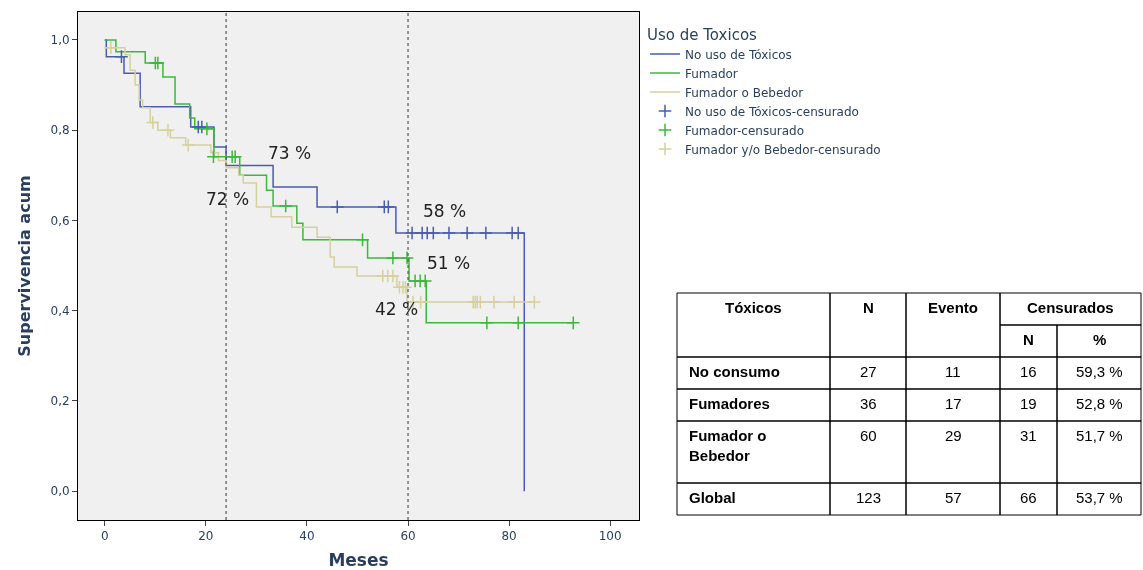 The image size is (1143, 570). What do you see at coordinates (1028, 497) in the screenshot?
I see `text: 66` at bounding box center [1028, 497].